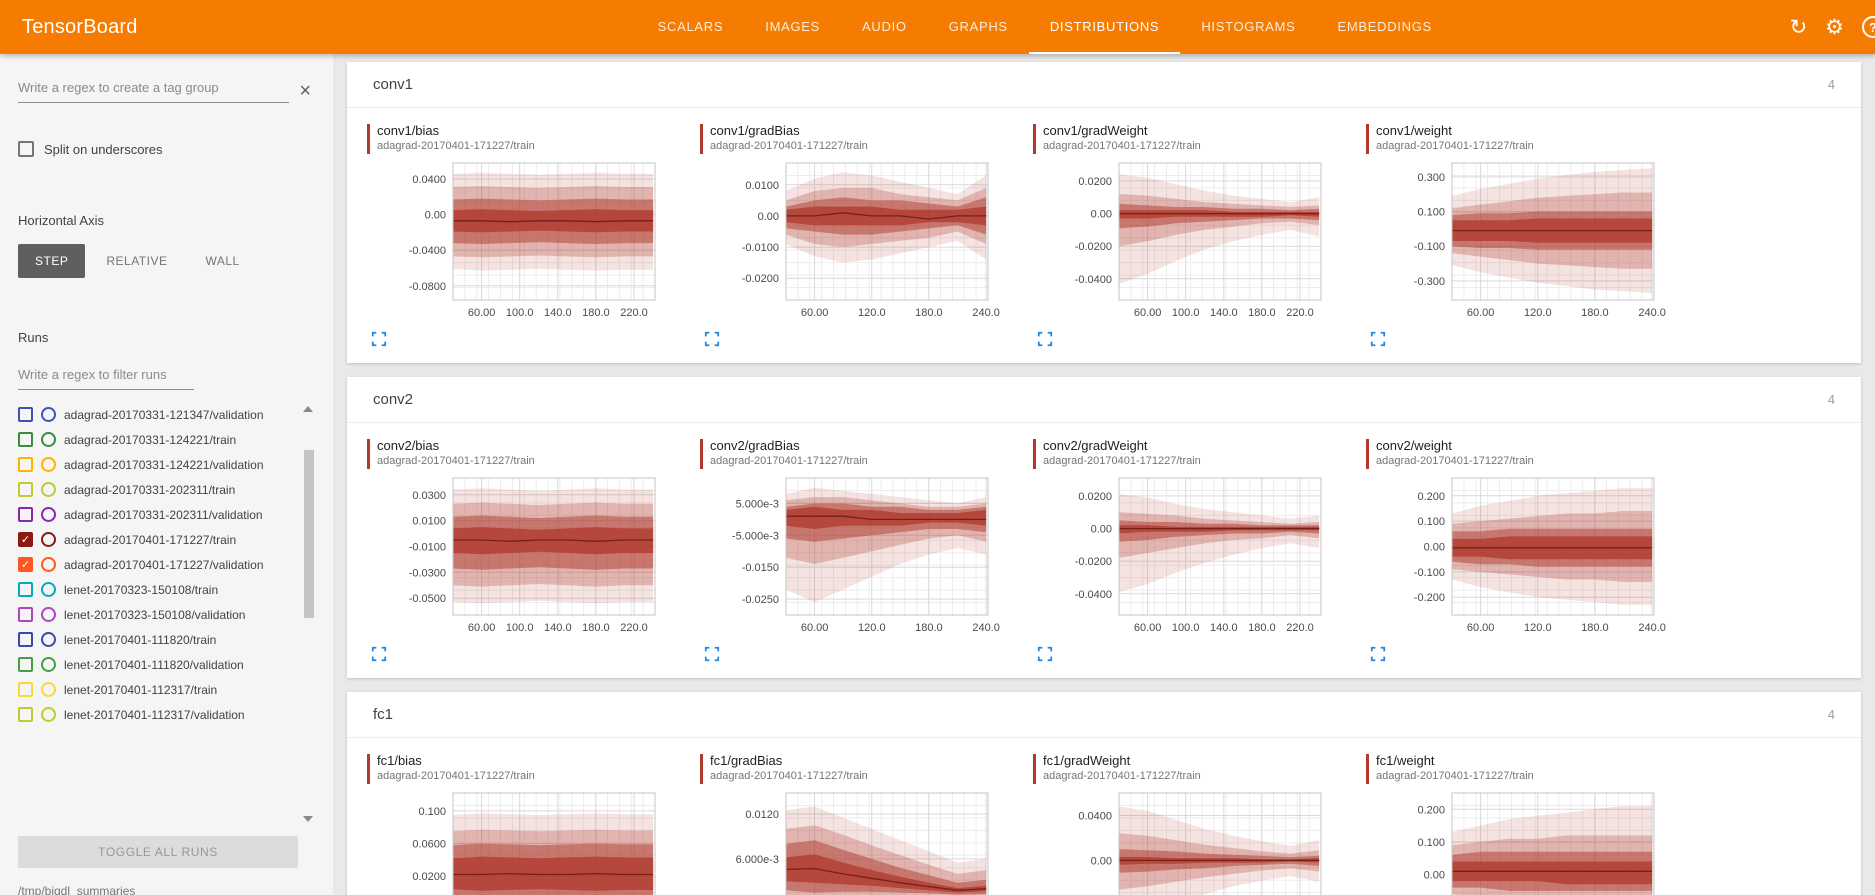  I want to click on run-label: lenet-20170401-111820/validation, so click(154, 664).